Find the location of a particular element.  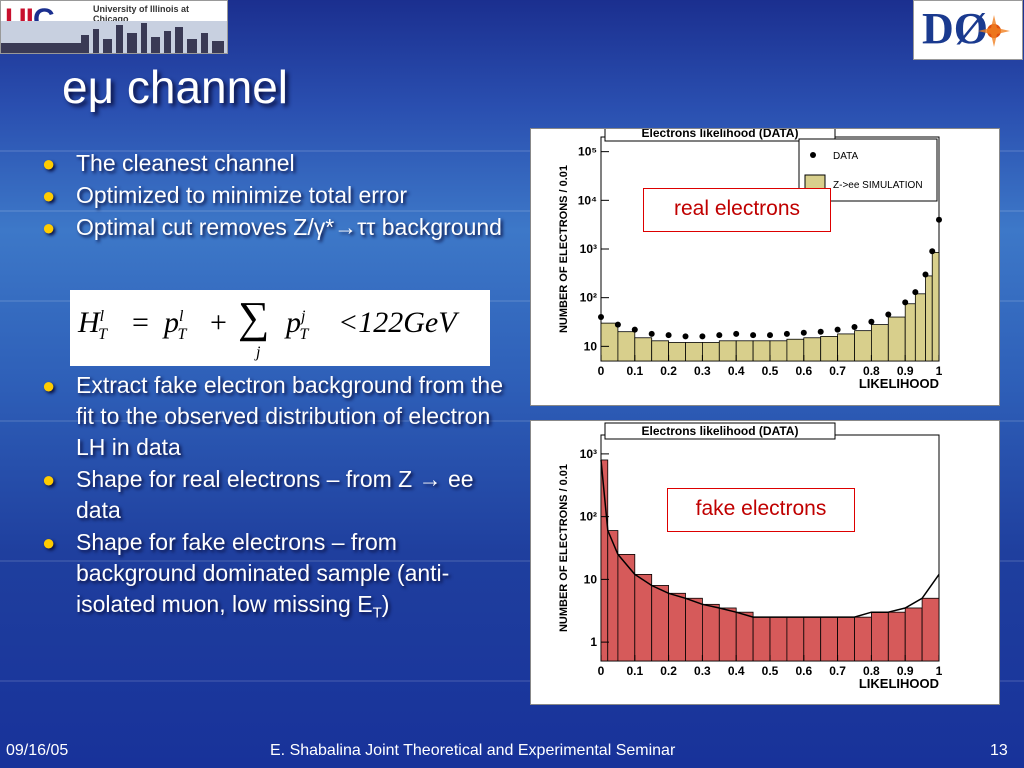

bullet-item: ● The cleanest channel is located at coordinates (271, 163).